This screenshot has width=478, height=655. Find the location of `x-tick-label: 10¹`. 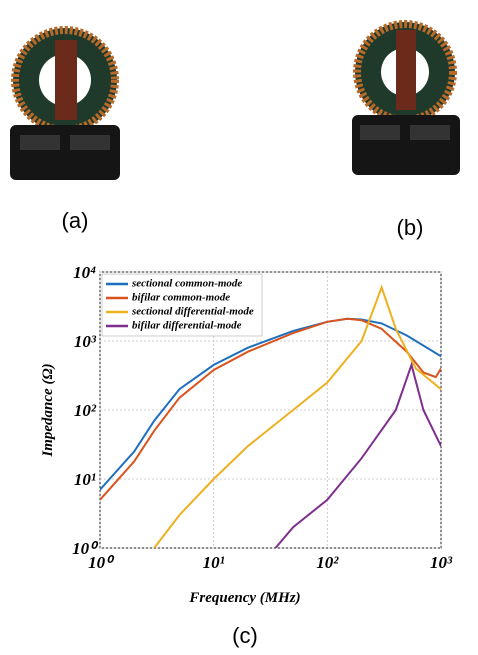

x-tick-label: 10¹ is located at coordinates (214, 562).